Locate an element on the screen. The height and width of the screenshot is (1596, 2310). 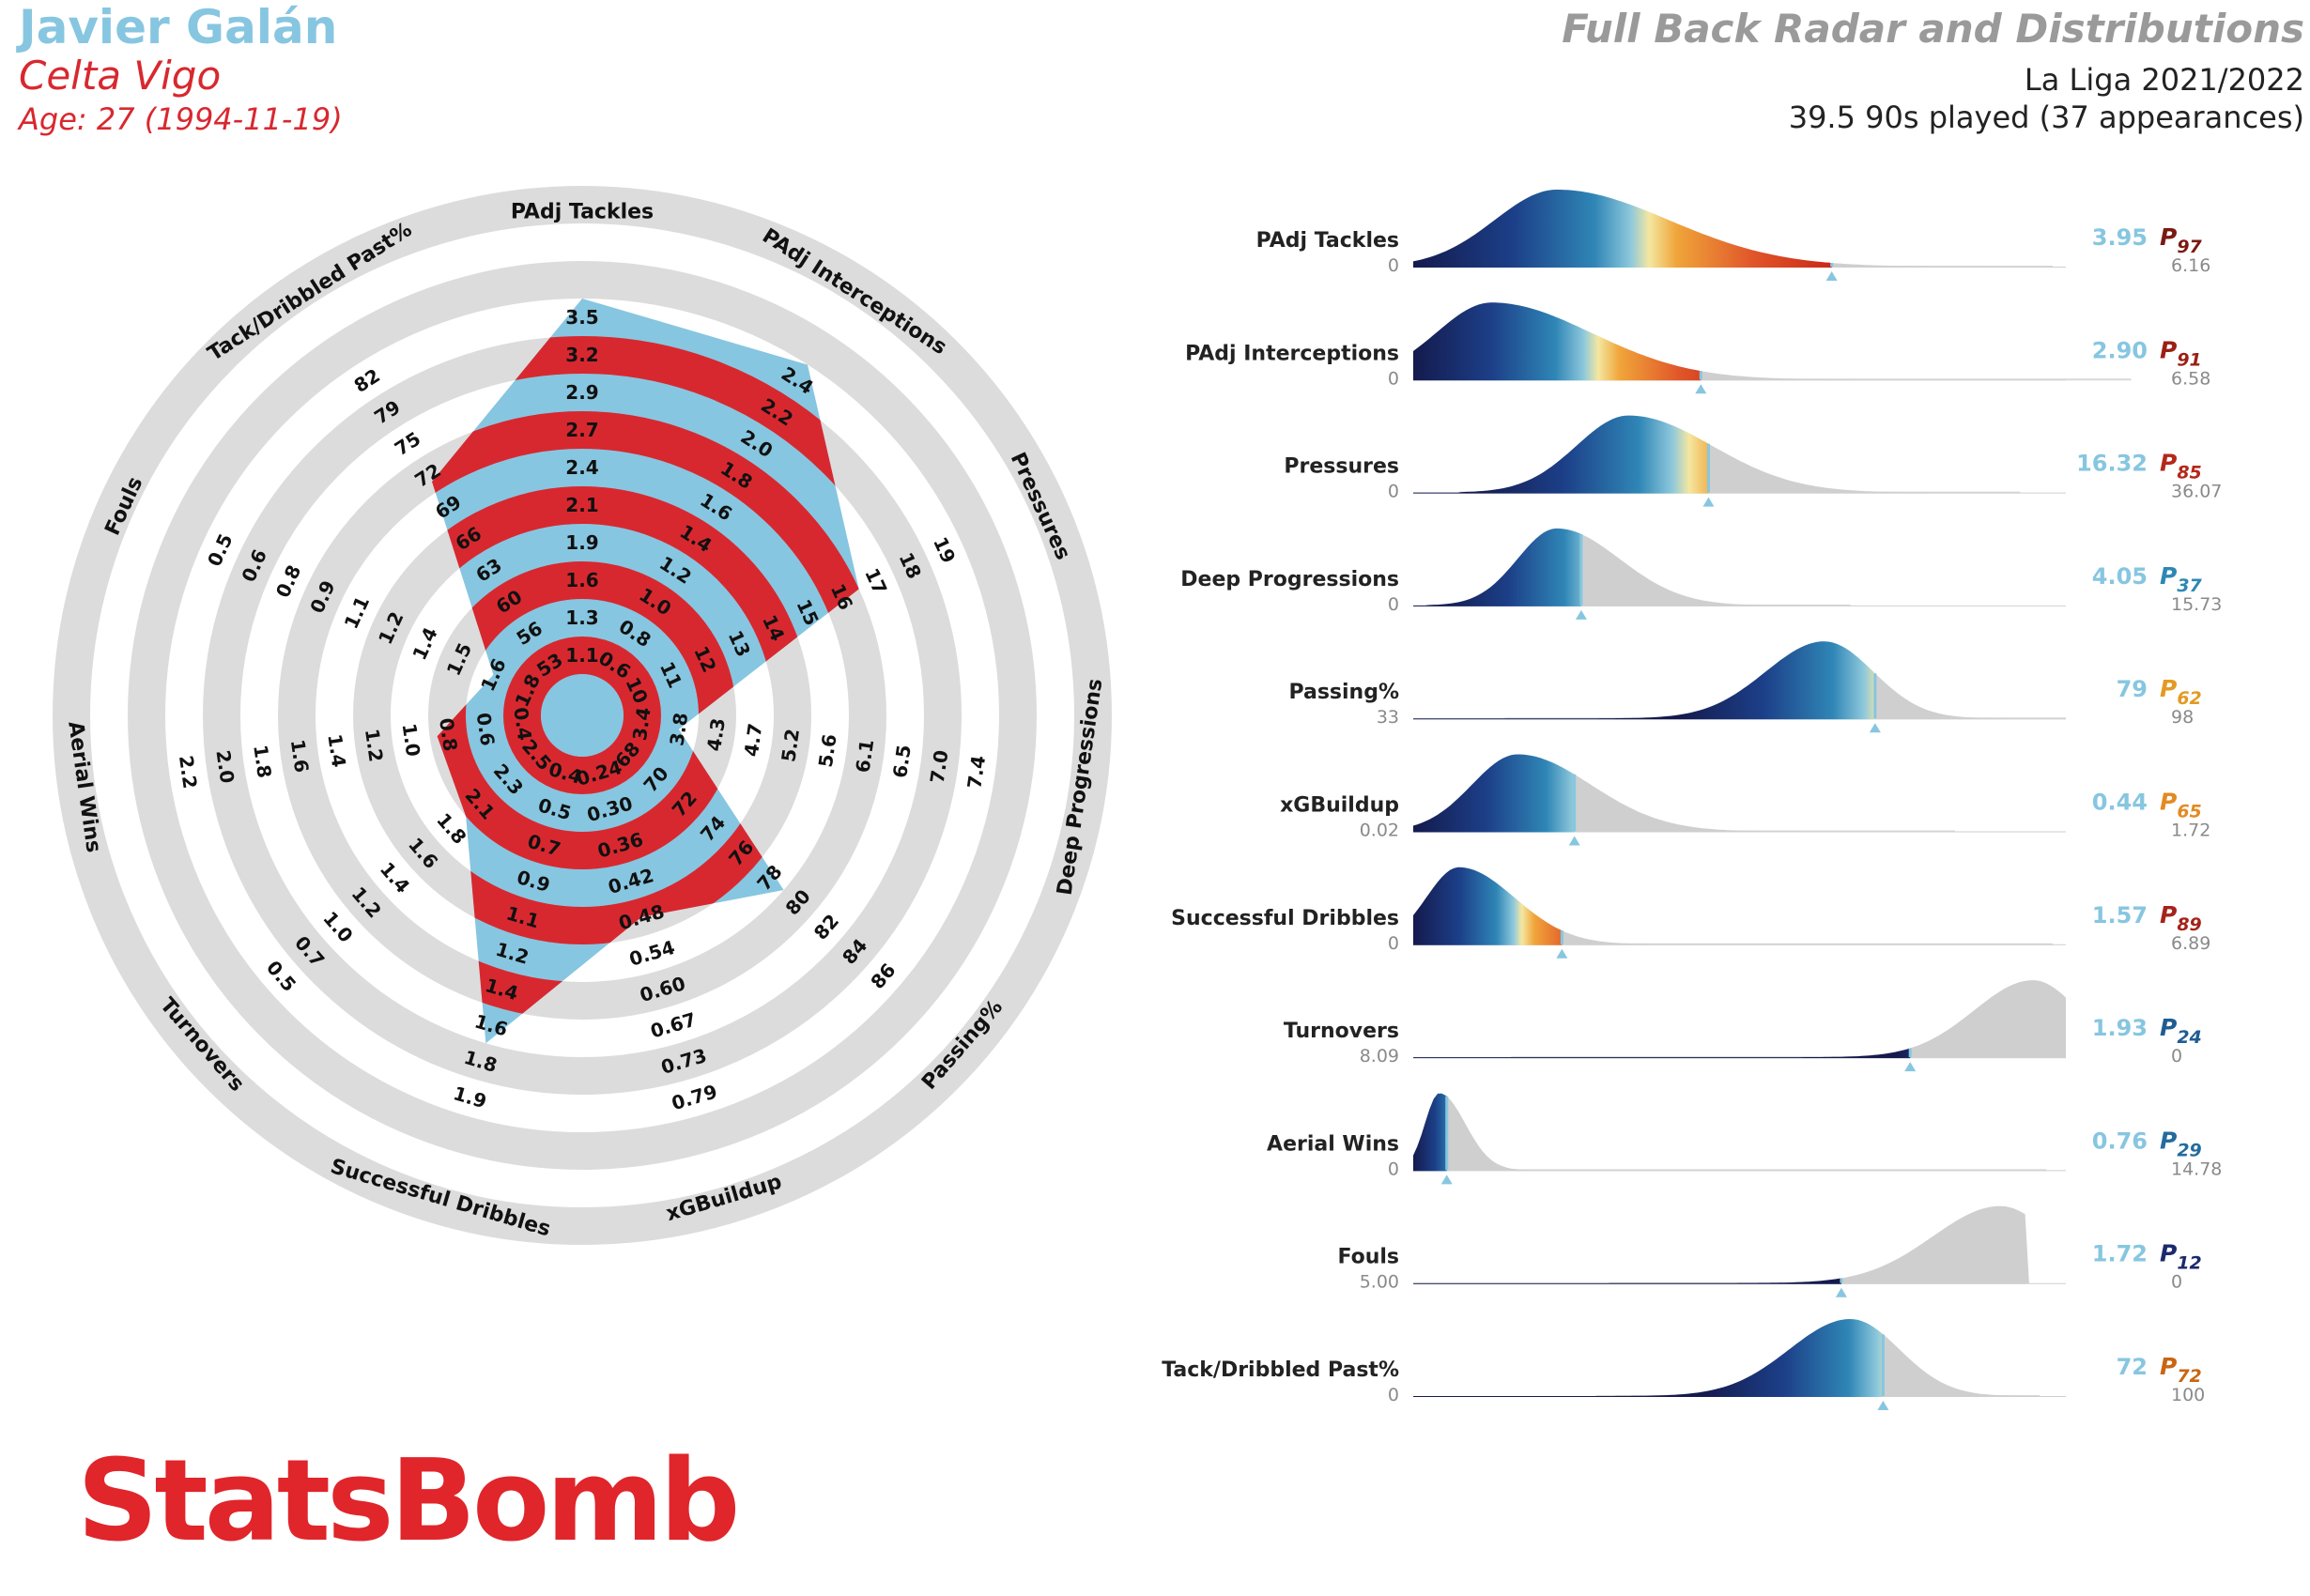
player-name: Javier Galán is located at coordinates (178, 27).